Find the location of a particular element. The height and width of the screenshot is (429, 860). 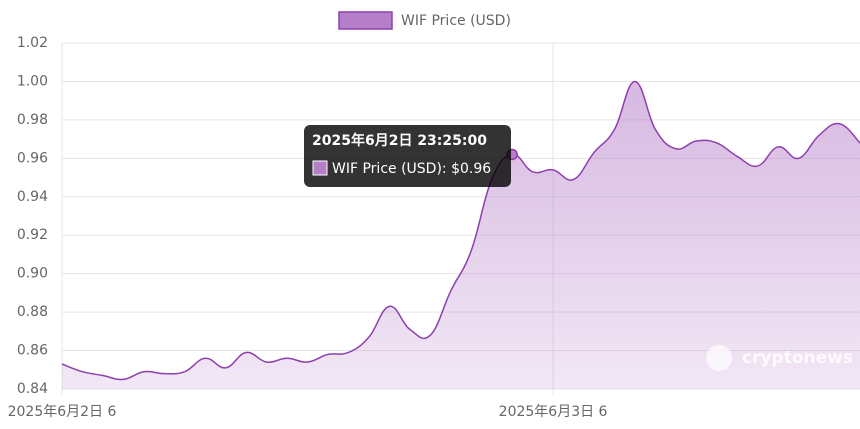

y-tick-label: 0.94 is located at coordinates (32, 197).